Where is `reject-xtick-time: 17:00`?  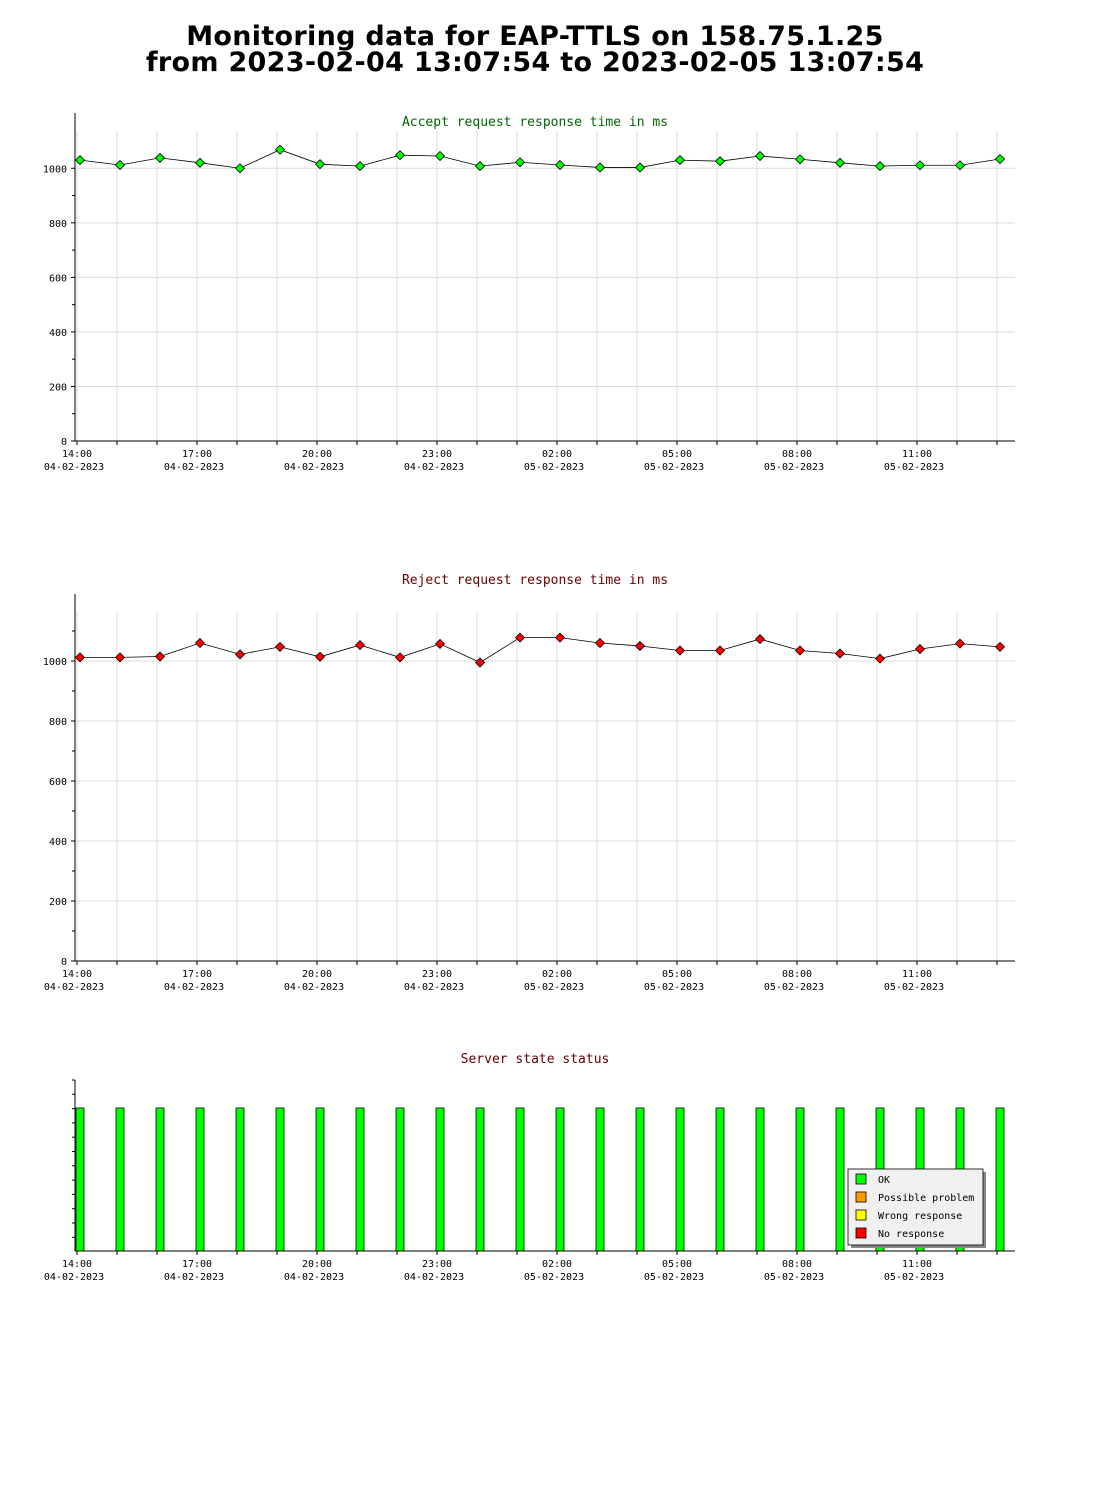
reject-xtick-time: 17:00 is located at coordinates (197, 974).